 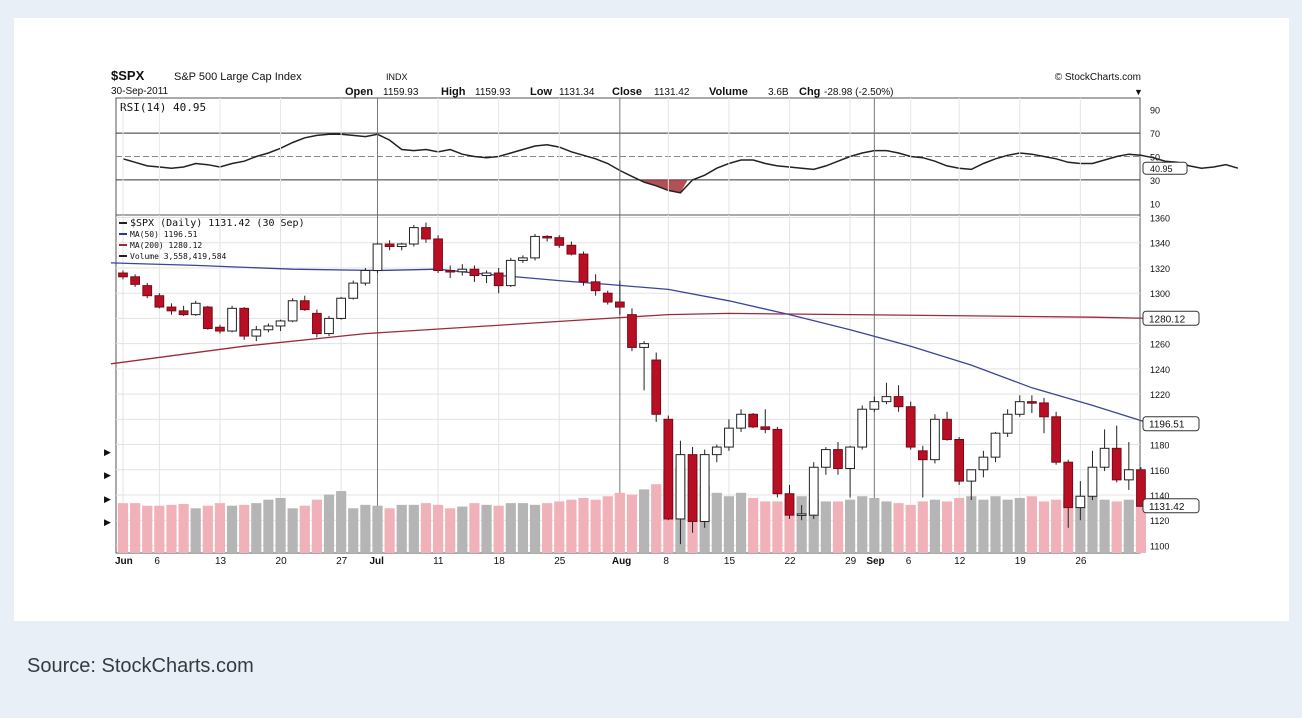 What do you see at coordinates (851, 561) in the screenshot?
I see `x-tick-label: 29` at bounding box center [851, 561].